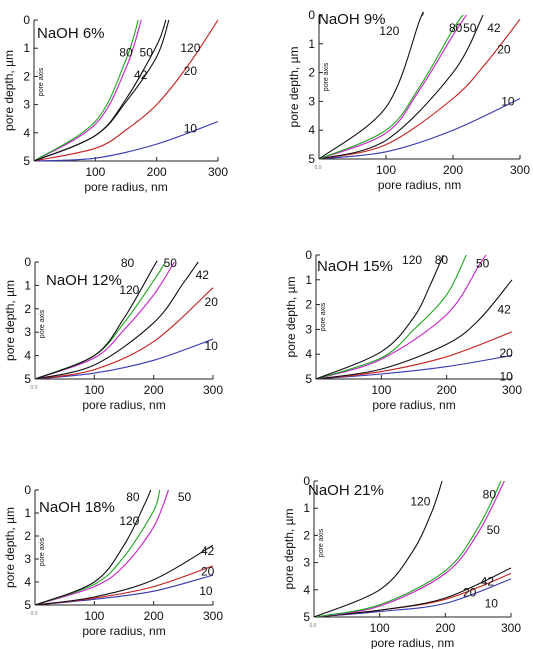 The image size is (533, 649). Describe the element at coordinates (71, 33) in the screenshot. I see `panel-title: NaOH 6%` at that location.